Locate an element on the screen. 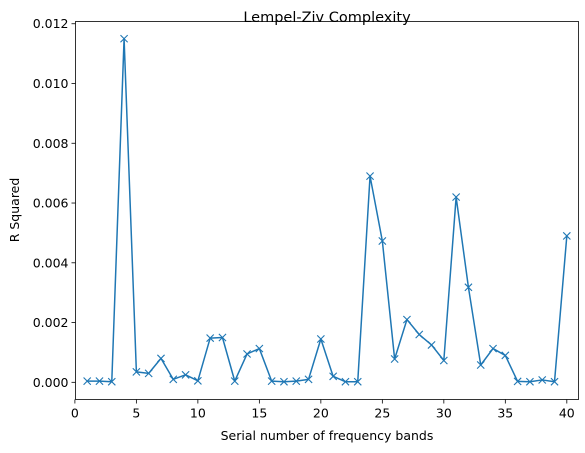 The image size is (585, 453). y-tick-label: 0.010 is located at coordinates (51, 83).